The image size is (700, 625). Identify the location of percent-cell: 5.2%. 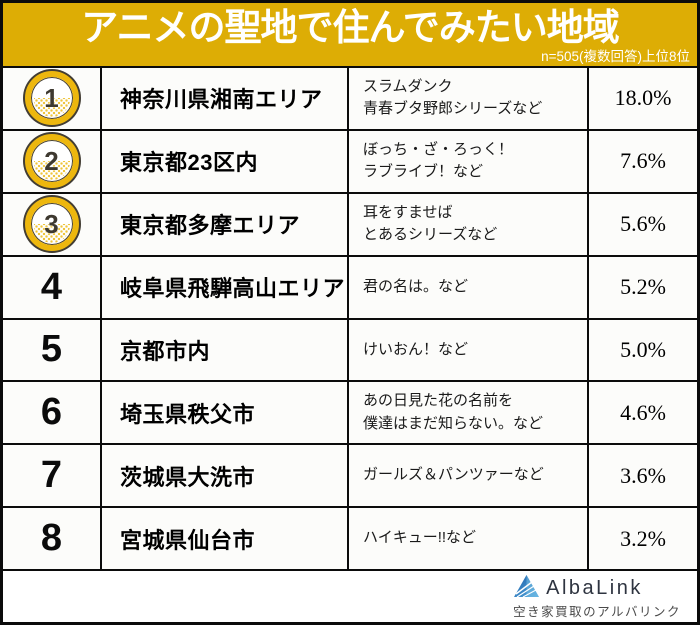
(642, 287).